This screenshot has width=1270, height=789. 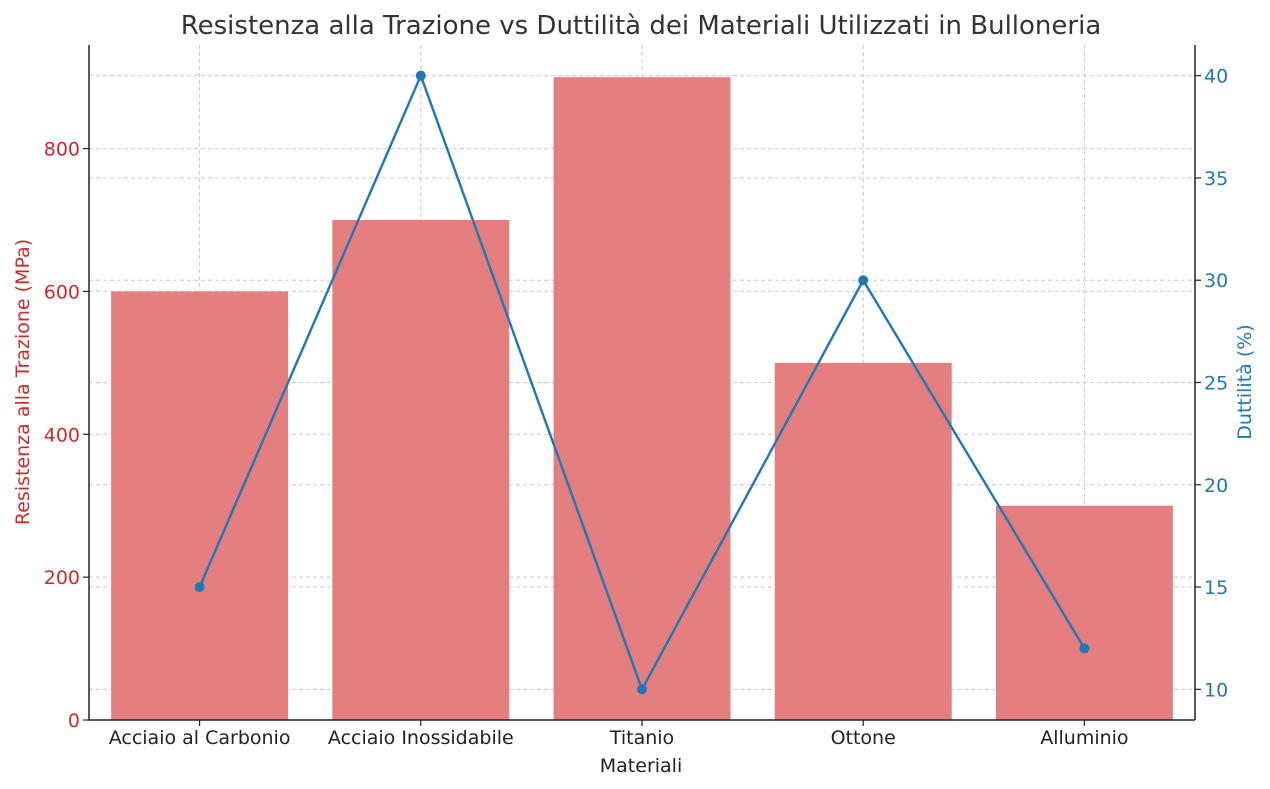 What do you see at coordinates (421, 738) in the screenshot?
I see `x-tick-label: Acciaio Inossidabile` at bounding box center [421, 738].